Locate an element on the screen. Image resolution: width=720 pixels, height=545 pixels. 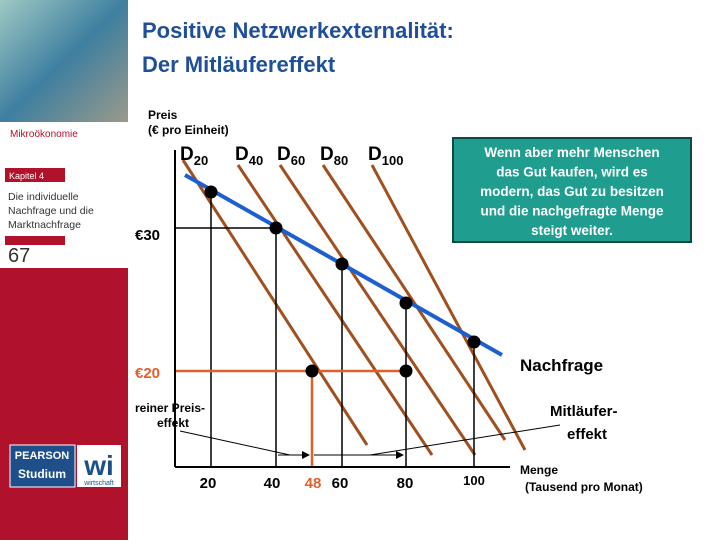
note-line: modern, das Gut zu besitzen is located at coordinates (572, 191).